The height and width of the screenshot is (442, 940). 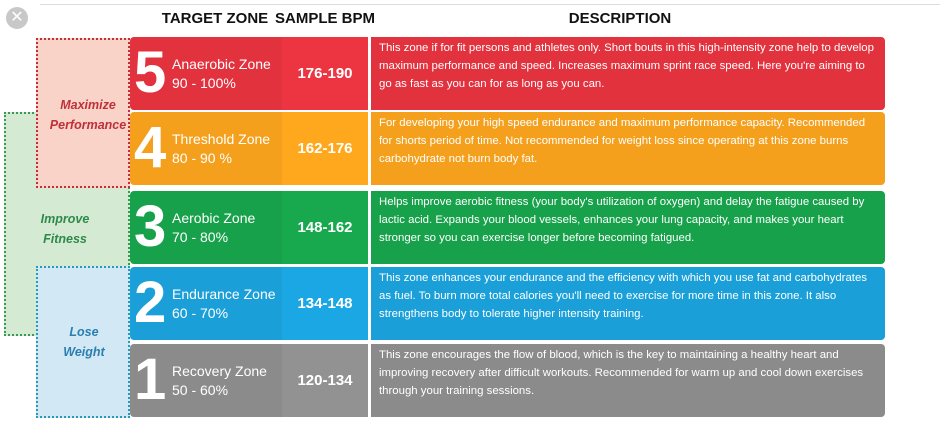 What do you see at coordinates (325, 148) in the screenshot?
I see `bpm-cell: 162-176` at bounding box center [325, 148].